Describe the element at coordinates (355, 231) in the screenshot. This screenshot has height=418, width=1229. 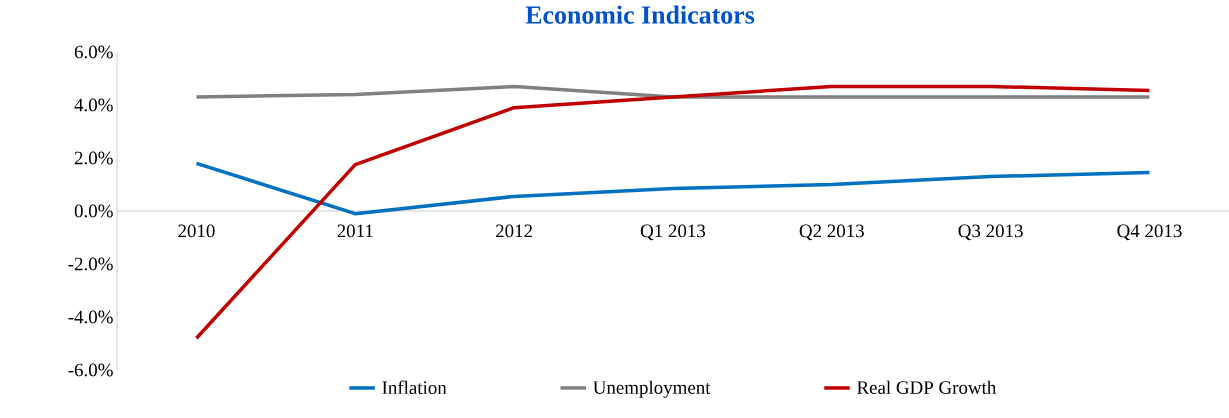
I see `x-tick-label: 2011` at that location.